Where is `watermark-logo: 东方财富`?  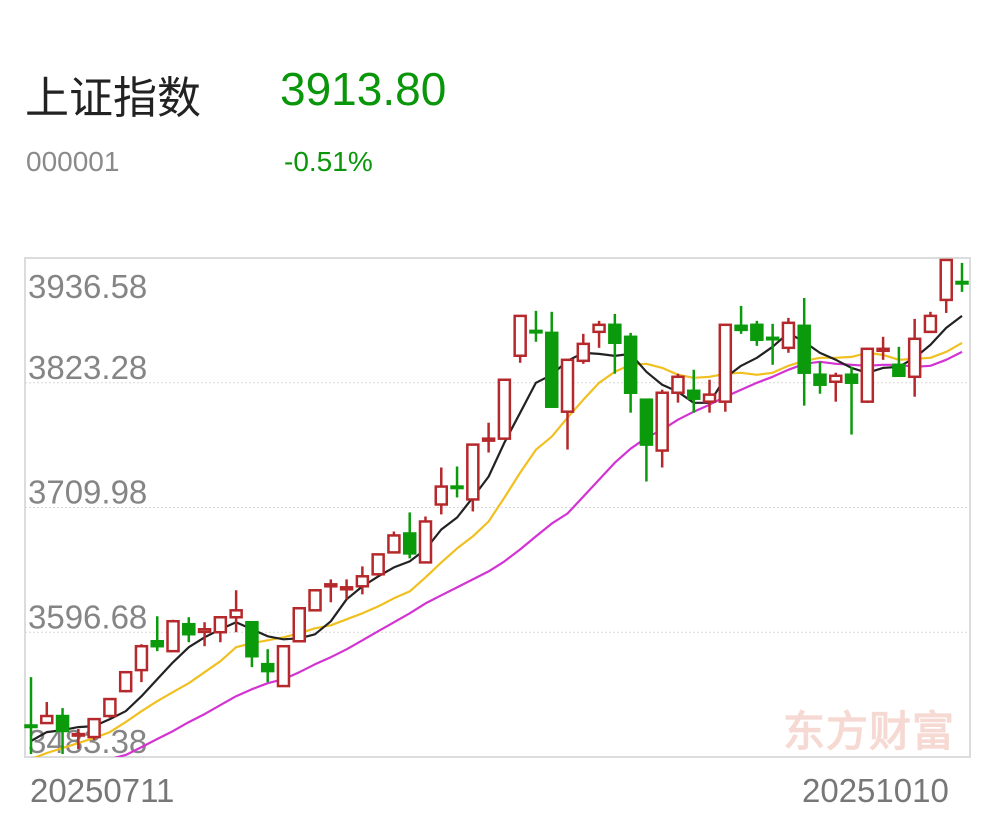
watermark-logo: 东方财富 is located at coordinates (869, 731).